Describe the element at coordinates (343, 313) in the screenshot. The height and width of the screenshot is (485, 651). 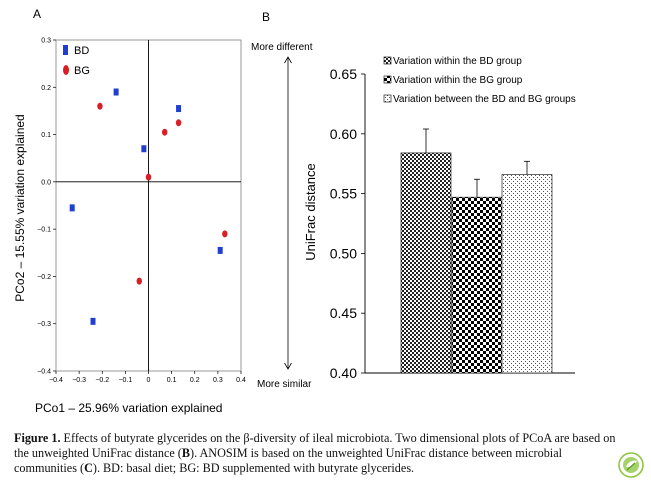
I see `bar-y-tick-label: 0.45` at that location.